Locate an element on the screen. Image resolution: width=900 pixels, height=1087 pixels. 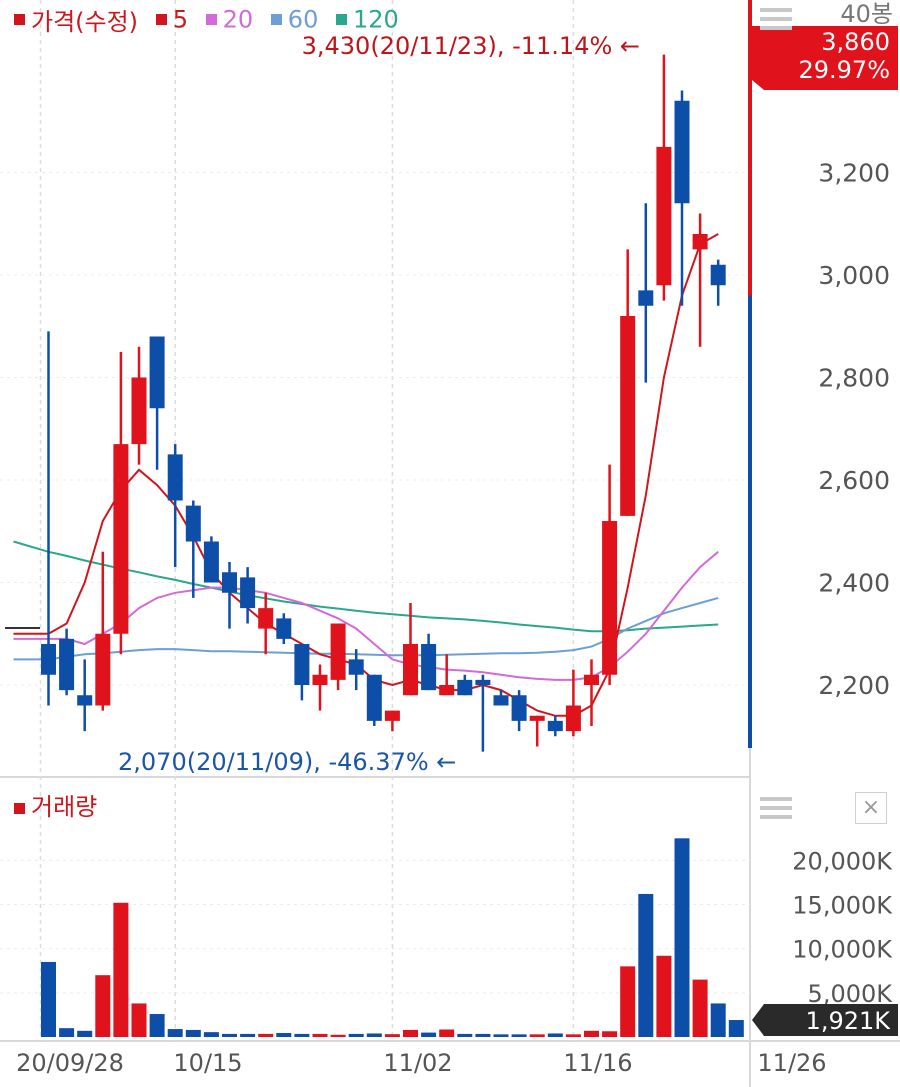
volume-legend: 거래량 is located at coordinates (54, 804).